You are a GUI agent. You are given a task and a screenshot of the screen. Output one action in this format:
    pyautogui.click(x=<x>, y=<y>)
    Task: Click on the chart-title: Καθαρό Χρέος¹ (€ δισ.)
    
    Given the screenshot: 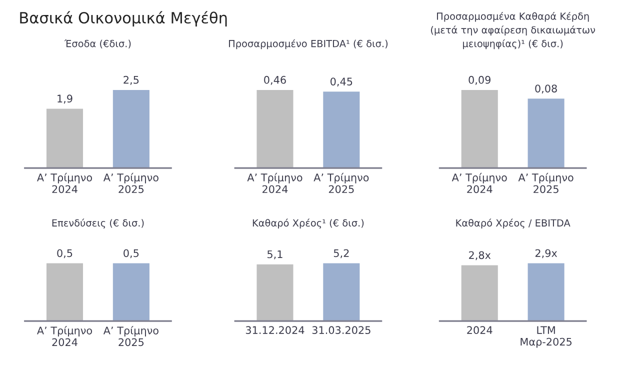 What is the action you would take?
    pyautogui.click(x=308, y=223)
    